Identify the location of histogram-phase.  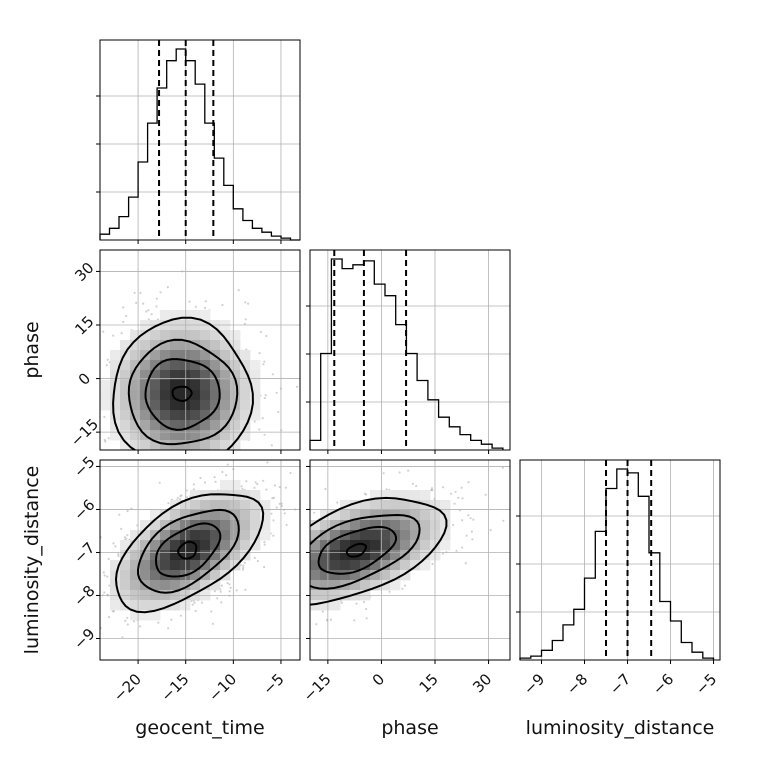
(405, 350).